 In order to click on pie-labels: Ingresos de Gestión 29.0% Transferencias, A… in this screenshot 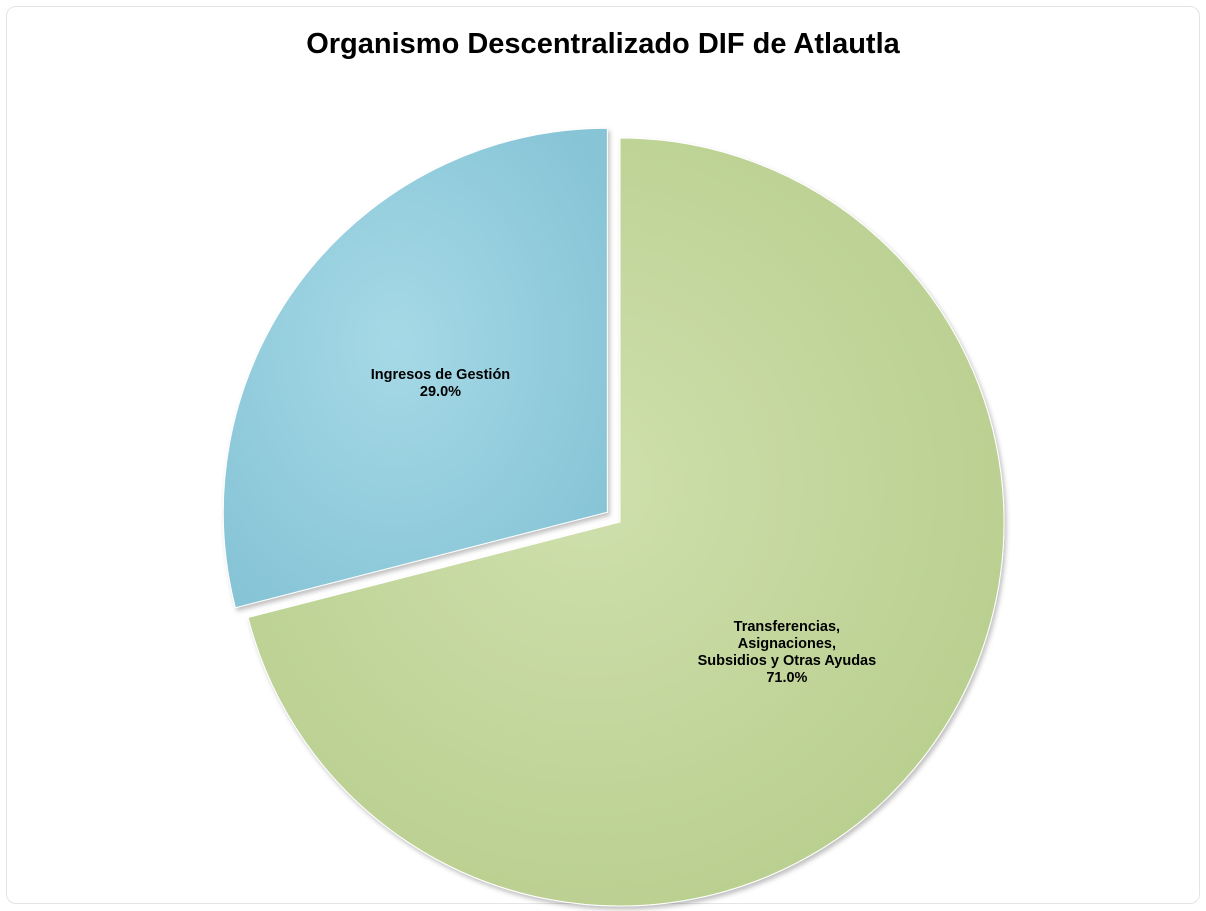, I will do `click(623, 526)`.